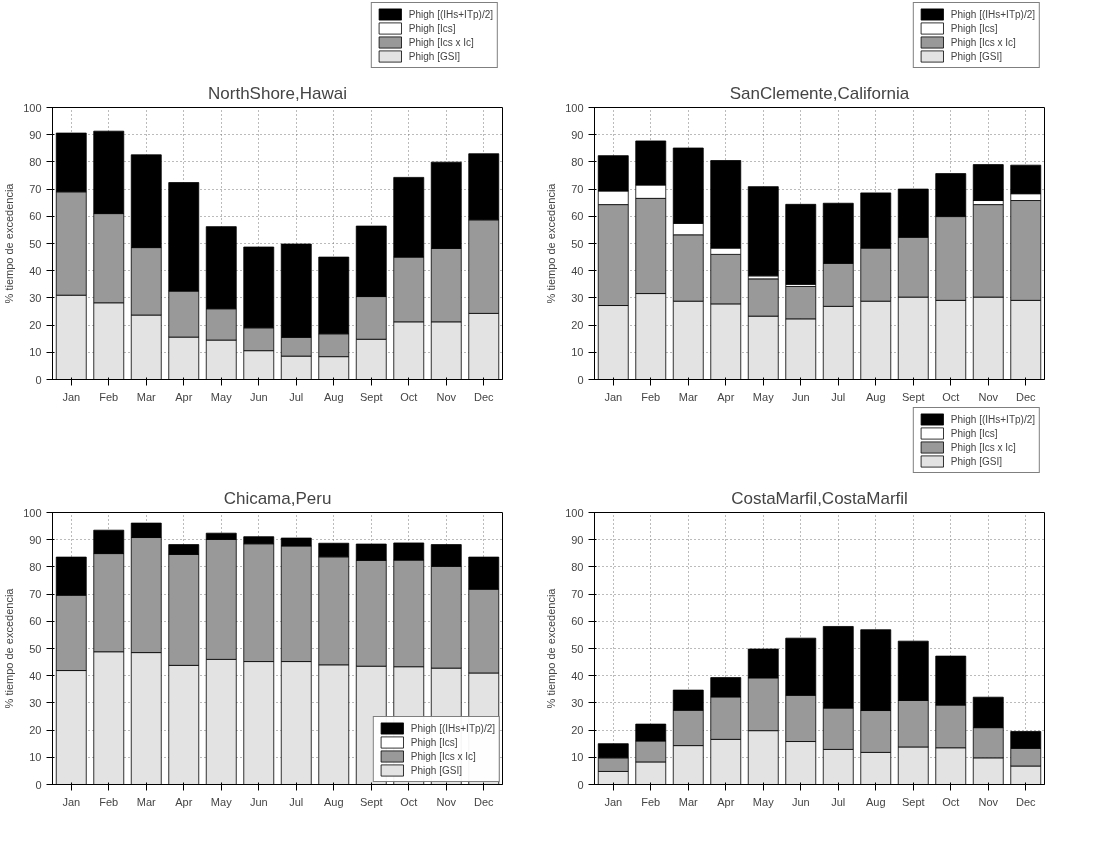  Describe the element at coordinates (277, 498) in the screenshot. I see `chart-title: Chicama,Peru` at that location.